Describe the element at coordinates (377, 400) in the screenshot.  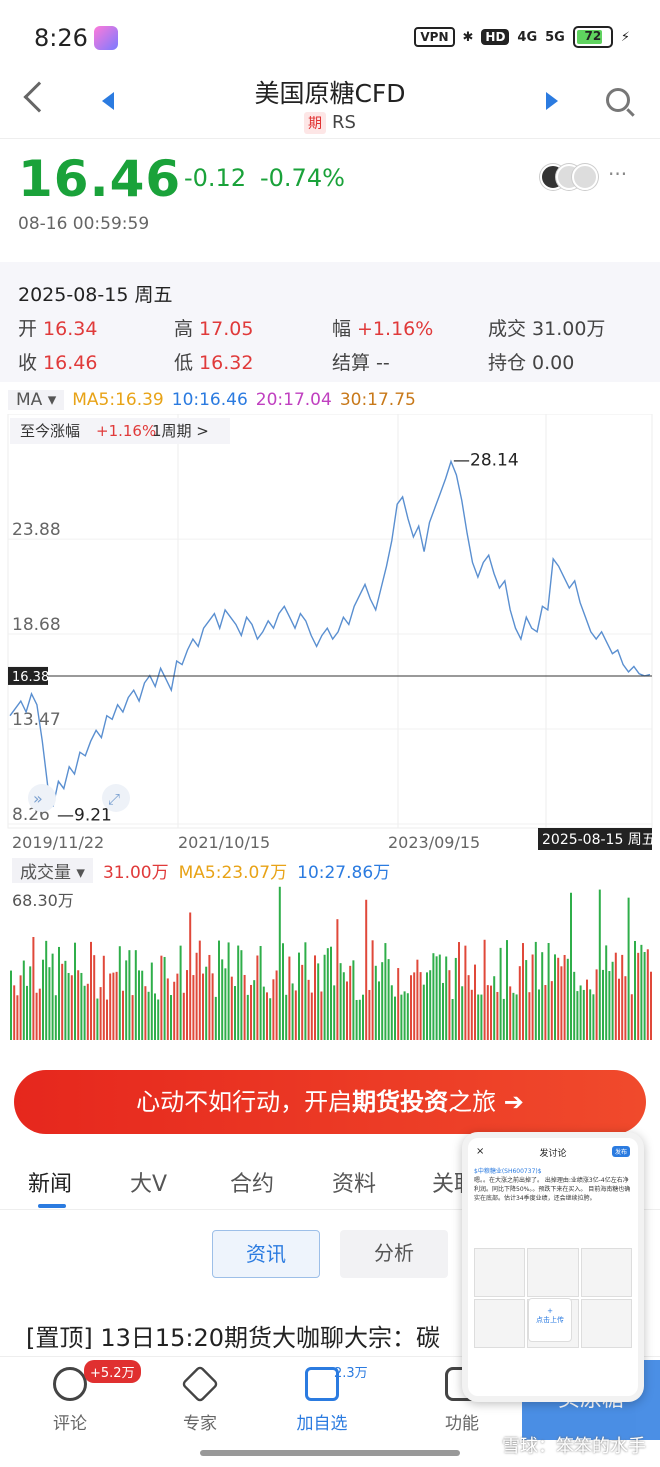
I see `ma30-value: 30:17.75` at that location.